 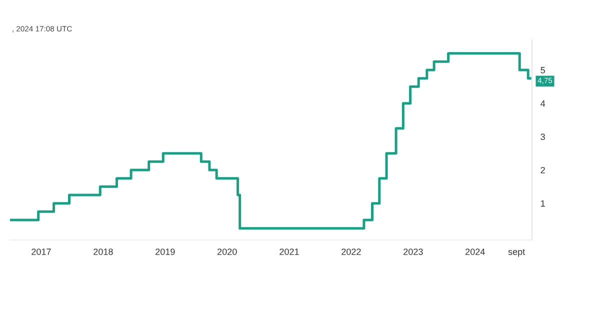 I want to click on x-tick-label: 2018, so click(x=103, y=251).